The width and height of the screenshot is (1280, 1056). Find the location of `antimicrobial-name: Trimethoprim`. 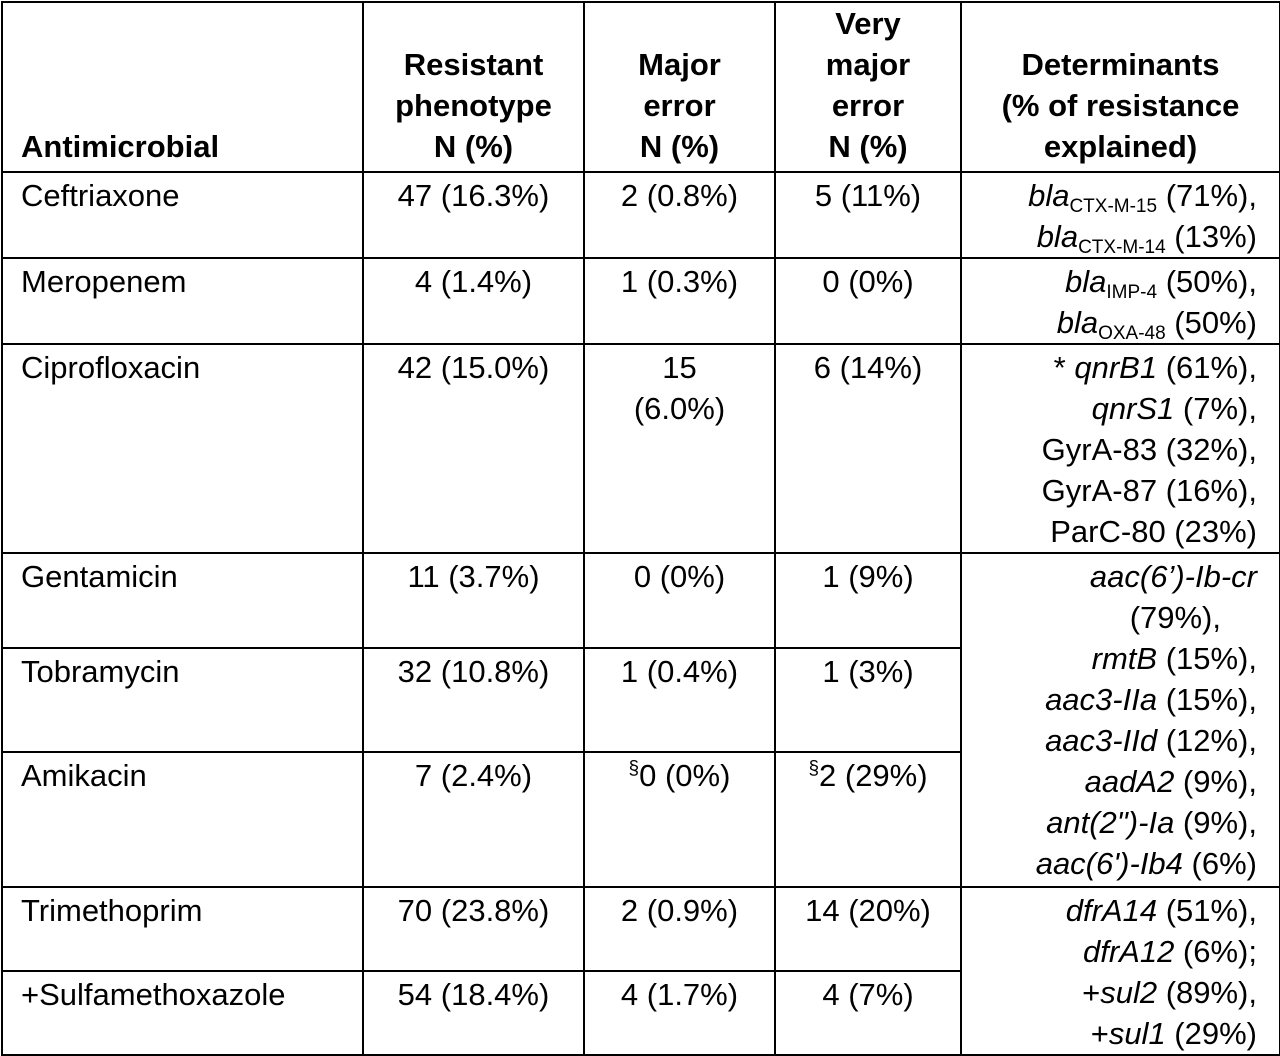

antimicrobial-name: Trimethoprim is located at coordinates (182, 929).